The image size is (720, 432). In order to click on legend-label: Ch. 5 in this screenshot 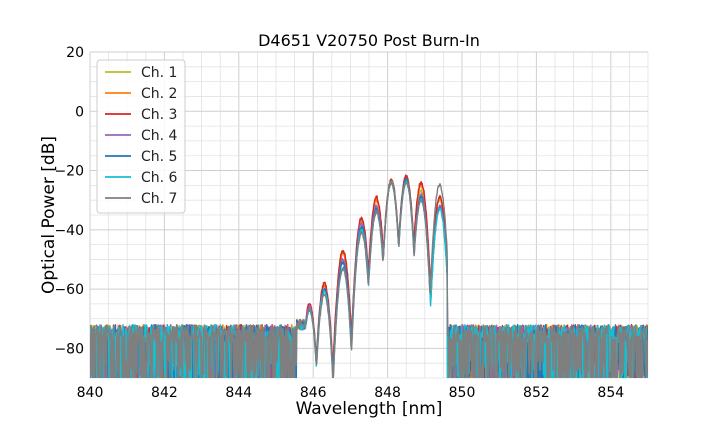, I will do `click(159, 157)`.